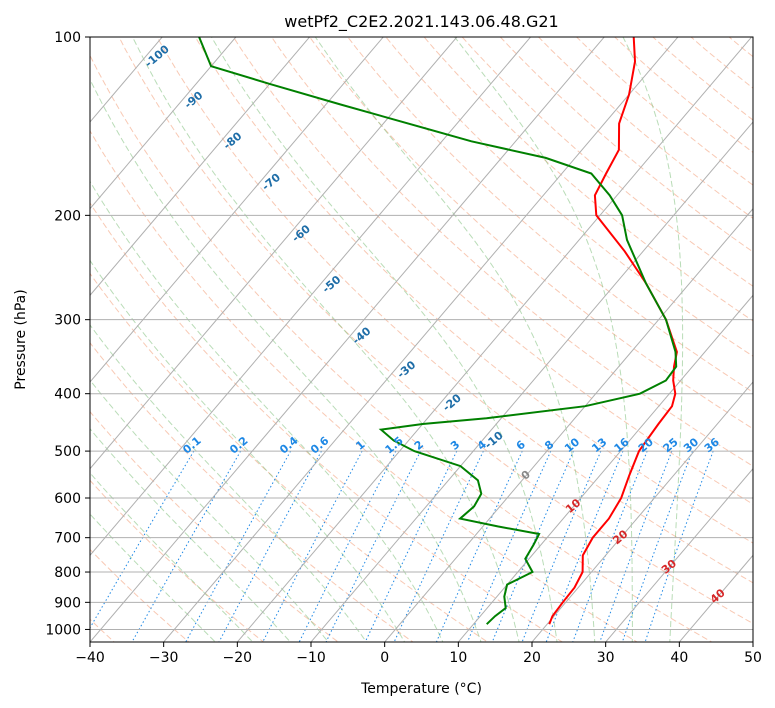 Image resolution: width=775 pixels, height=708 pixels. What do you see at coordinates (67, 334) in the screenshot?
I see `y-axis: 100 200 300 400 500 600 700 800 900 1000` at bounding box center [67, 334].